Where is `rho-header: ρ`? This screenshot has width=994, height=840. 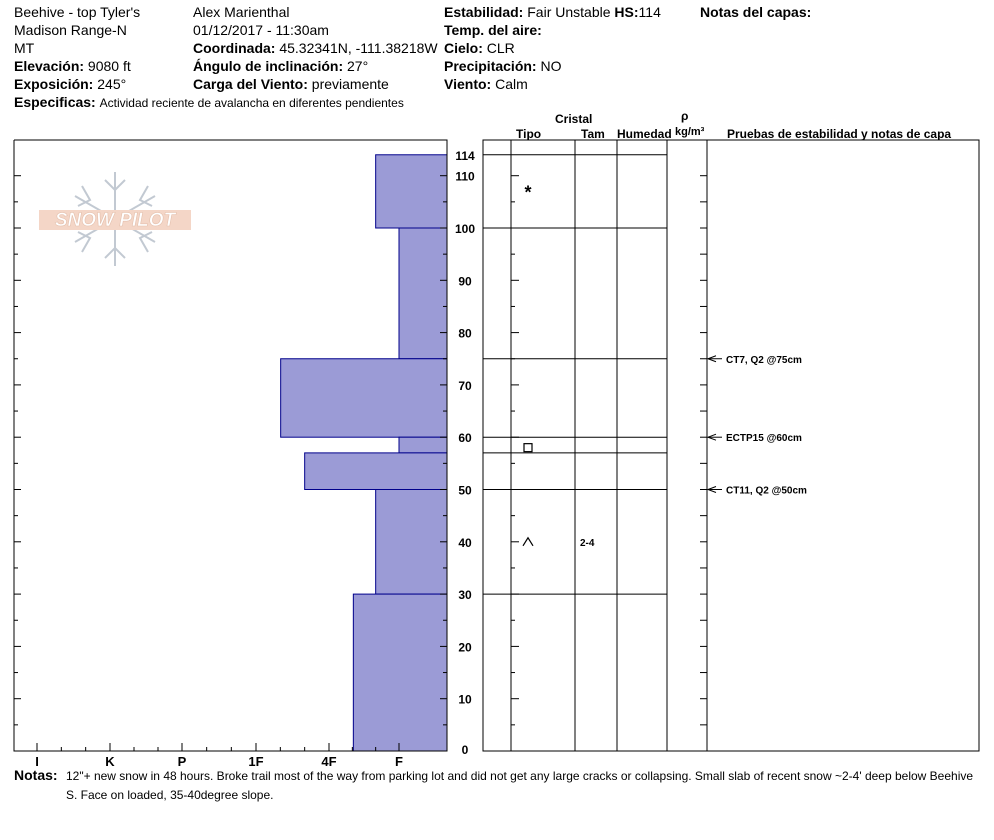 rho-header: ρ is located at coordinates (685, 116).